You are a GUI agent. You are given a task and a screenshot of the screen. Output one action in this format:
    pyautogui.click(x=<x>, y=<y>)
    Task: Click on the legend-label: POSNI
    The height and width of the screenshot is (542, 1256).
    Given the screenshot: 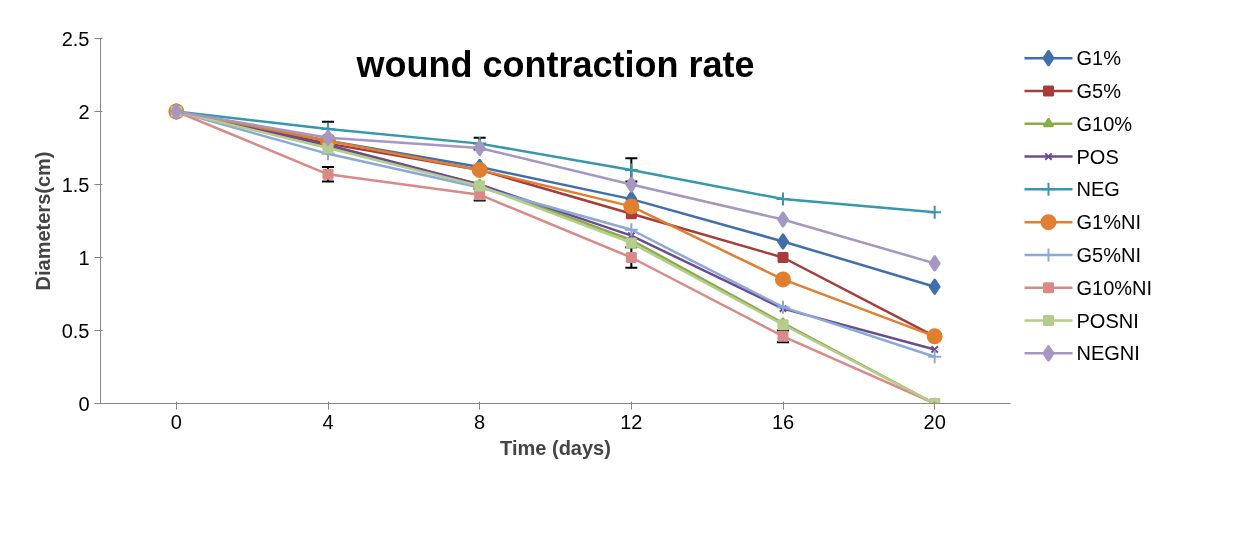 What is the action you would take?
    pyautogui.click(x=1107, y=320)
    